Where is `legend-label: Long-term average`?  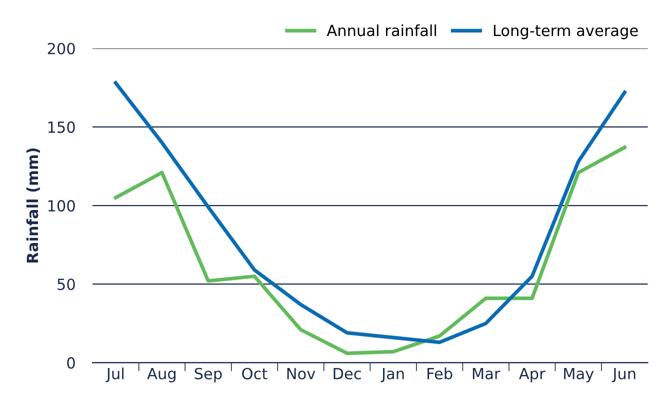
legend-label: Long-term average is located at coordinates (566, 32).